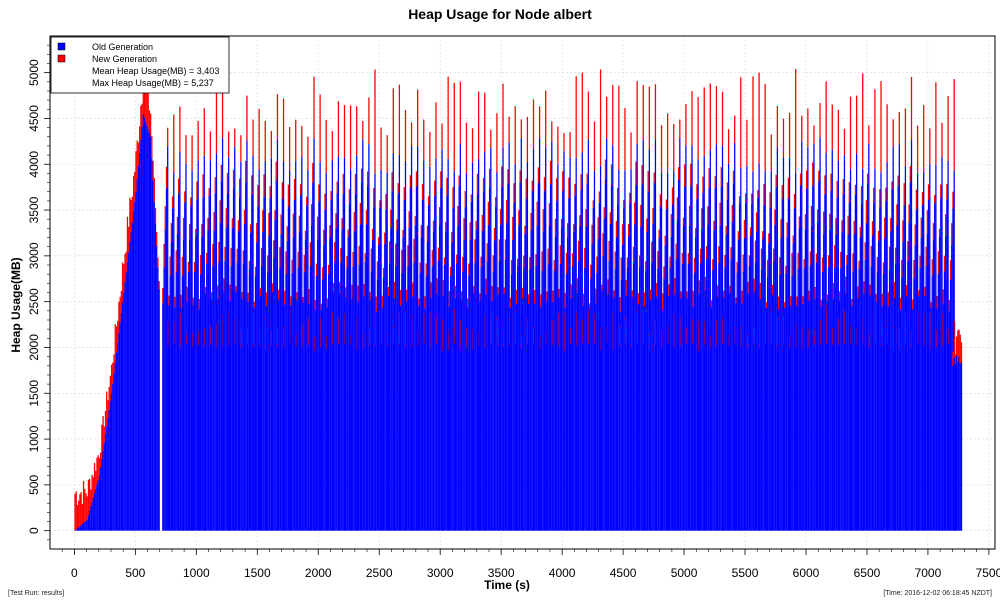 The width and height of the screenshot is (1000, 600). What do you see at coordinates (124, 59) in the screenshot?
I see `legend-label-new-generation: New Generation` at bounding box center [124, 59].